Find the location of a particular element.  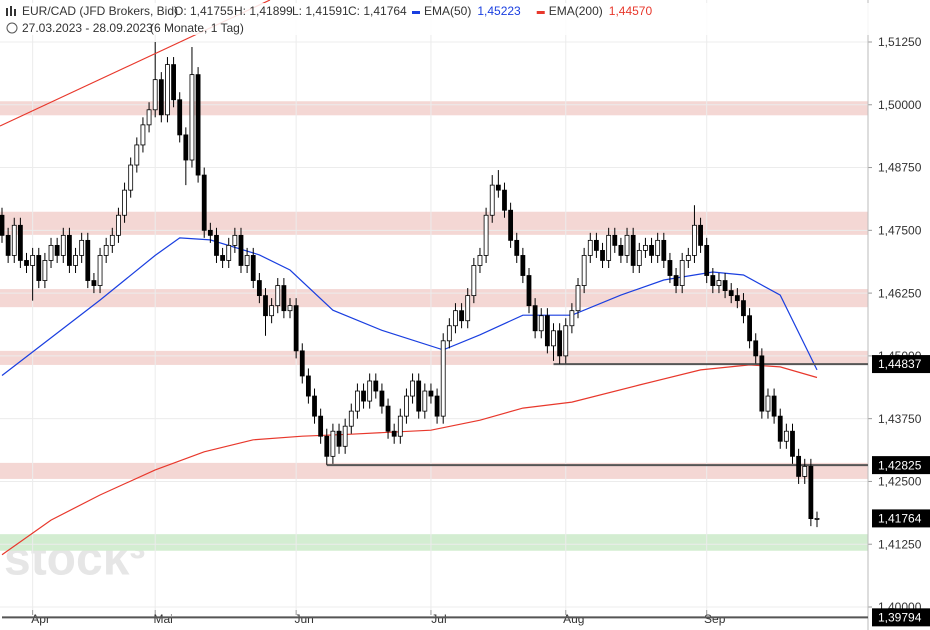

header-bg is located at coordinates (465, 19).